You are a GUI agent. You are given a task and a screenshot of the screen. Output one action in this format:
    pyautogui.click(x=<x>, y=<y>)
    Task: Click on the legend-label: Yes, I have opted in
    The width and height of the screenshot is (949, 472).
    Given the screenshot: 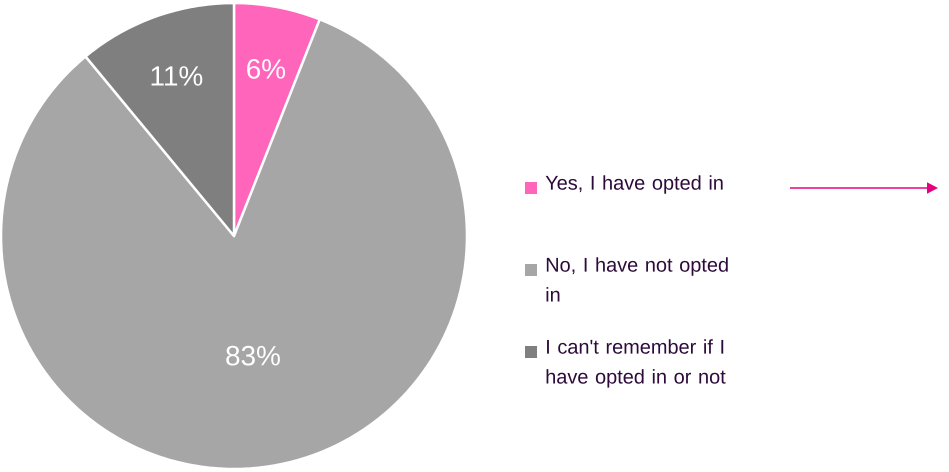 What is the action you would take?
    pyautogui.click(x=634, y=184)
    